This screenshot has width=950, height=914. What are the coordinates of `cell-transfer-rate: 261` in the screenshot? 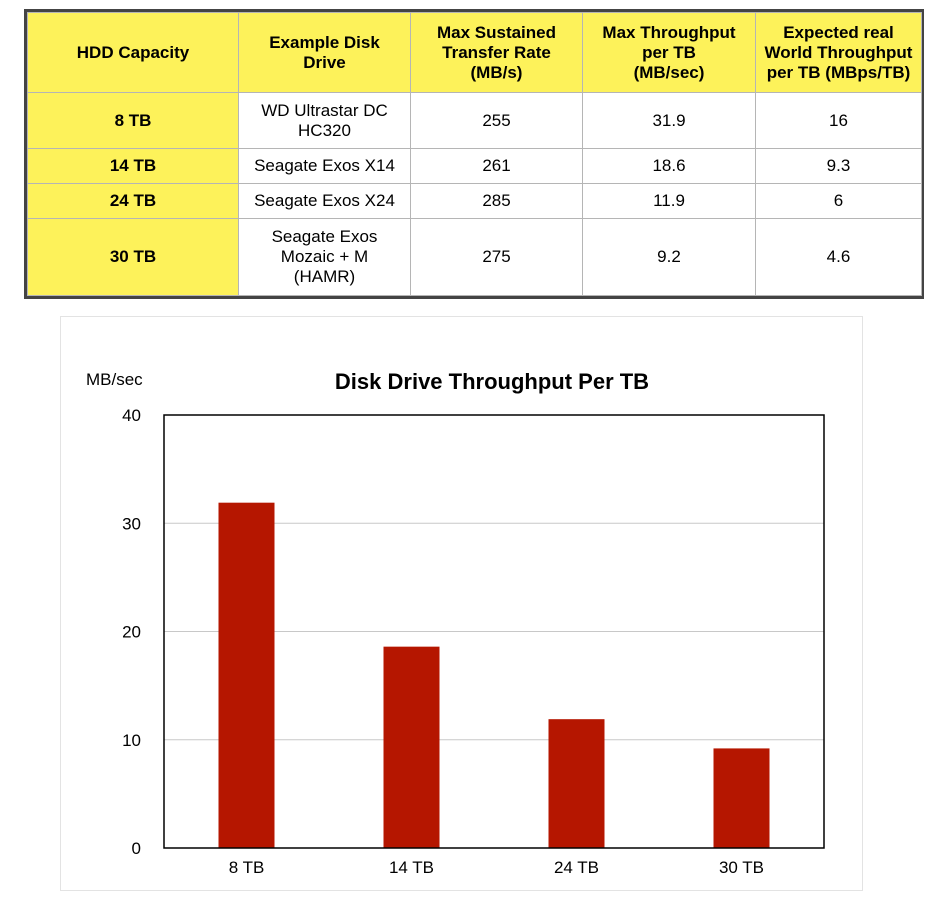 It's located at (496, 166).